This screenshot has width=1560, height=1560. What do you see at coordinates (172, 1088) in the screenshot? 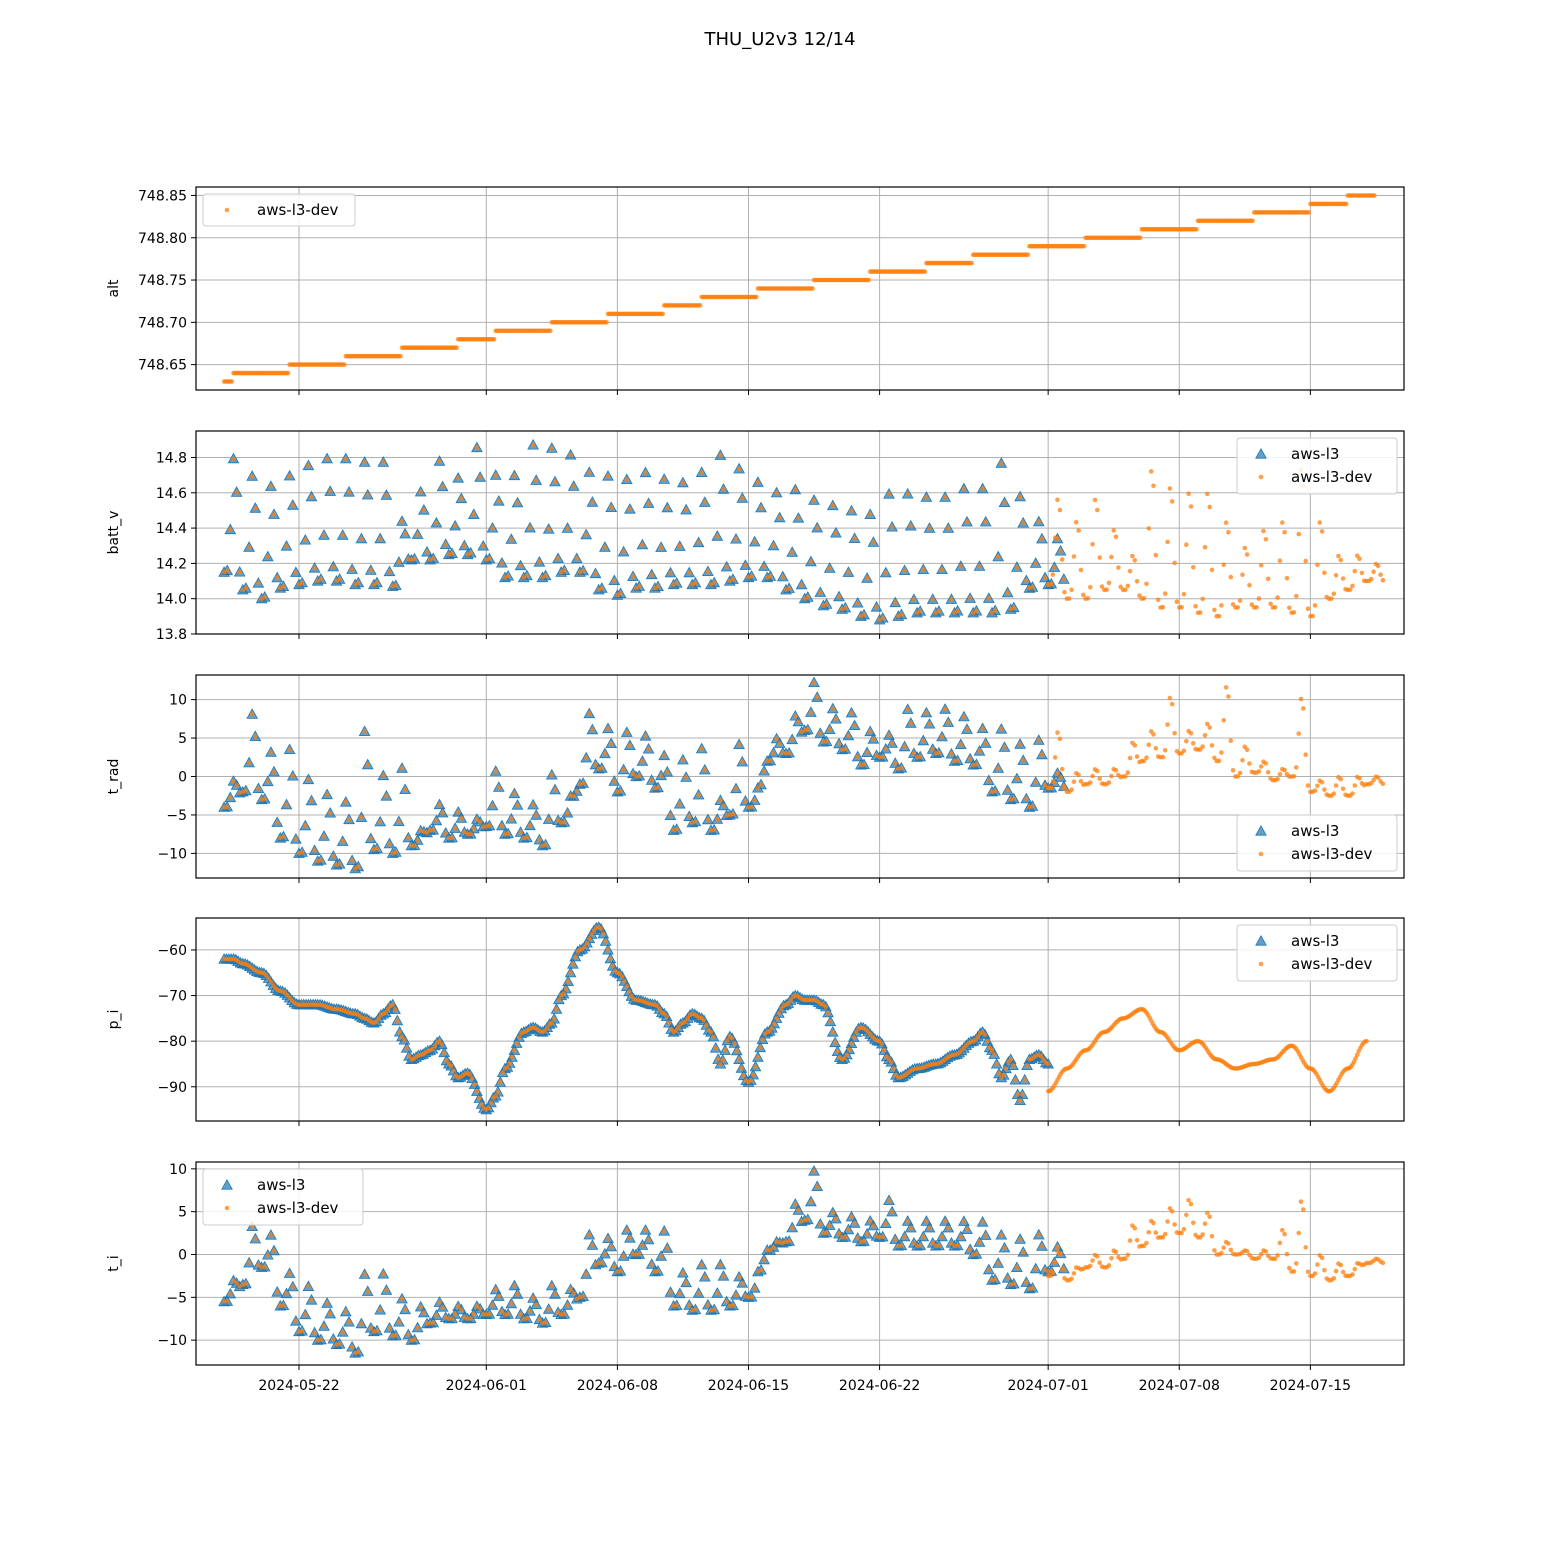
I see `y-tick-label: −90` at bounding box center [172, 1088].